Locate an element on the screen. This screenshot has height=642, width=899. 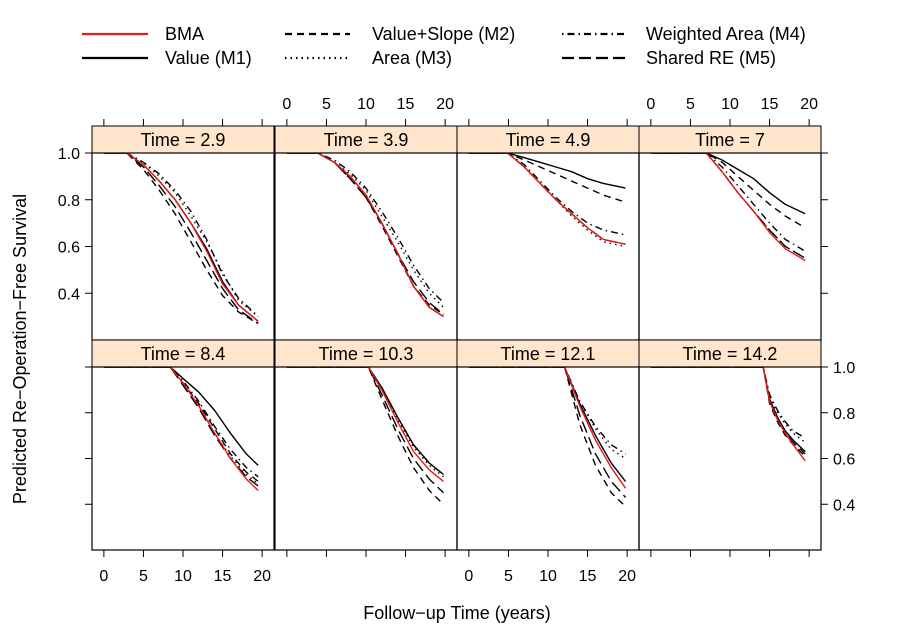
panel-title: Time = 4.9 is located at coordinates (548, 140).